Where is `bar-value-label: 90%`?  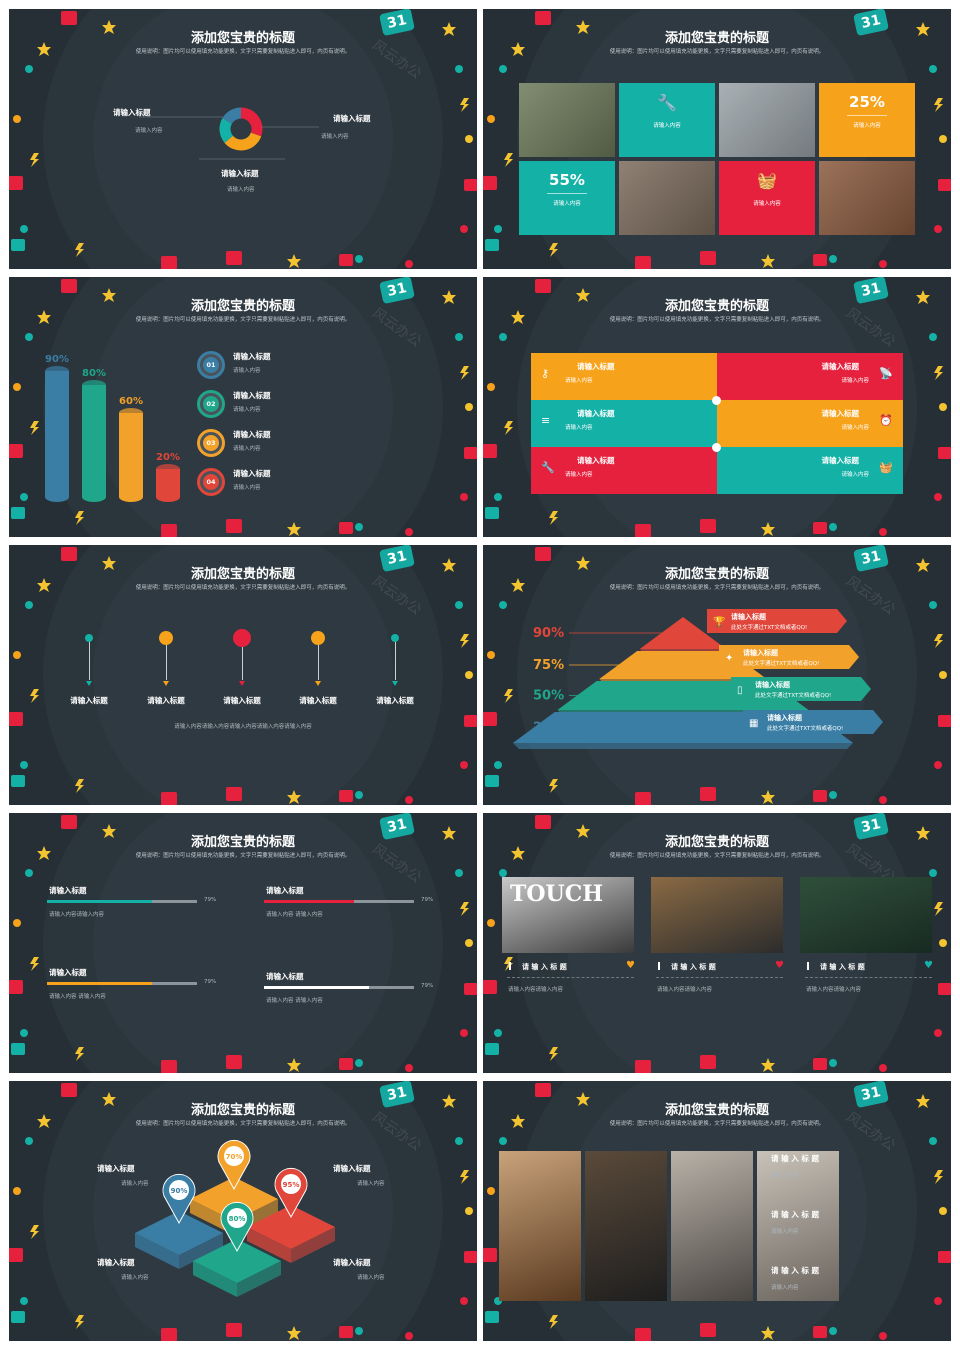 bar-value-label: 90% is located at coordinates (57, 359).